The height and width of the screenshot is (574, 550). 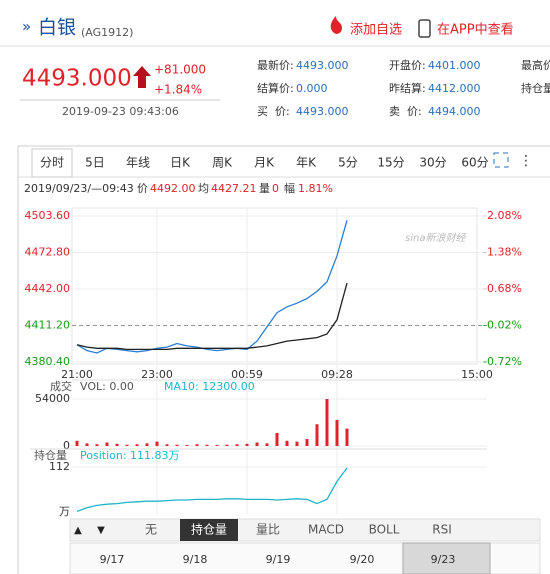 I want to click on code: (AG1912), so click(x=107, y=32).